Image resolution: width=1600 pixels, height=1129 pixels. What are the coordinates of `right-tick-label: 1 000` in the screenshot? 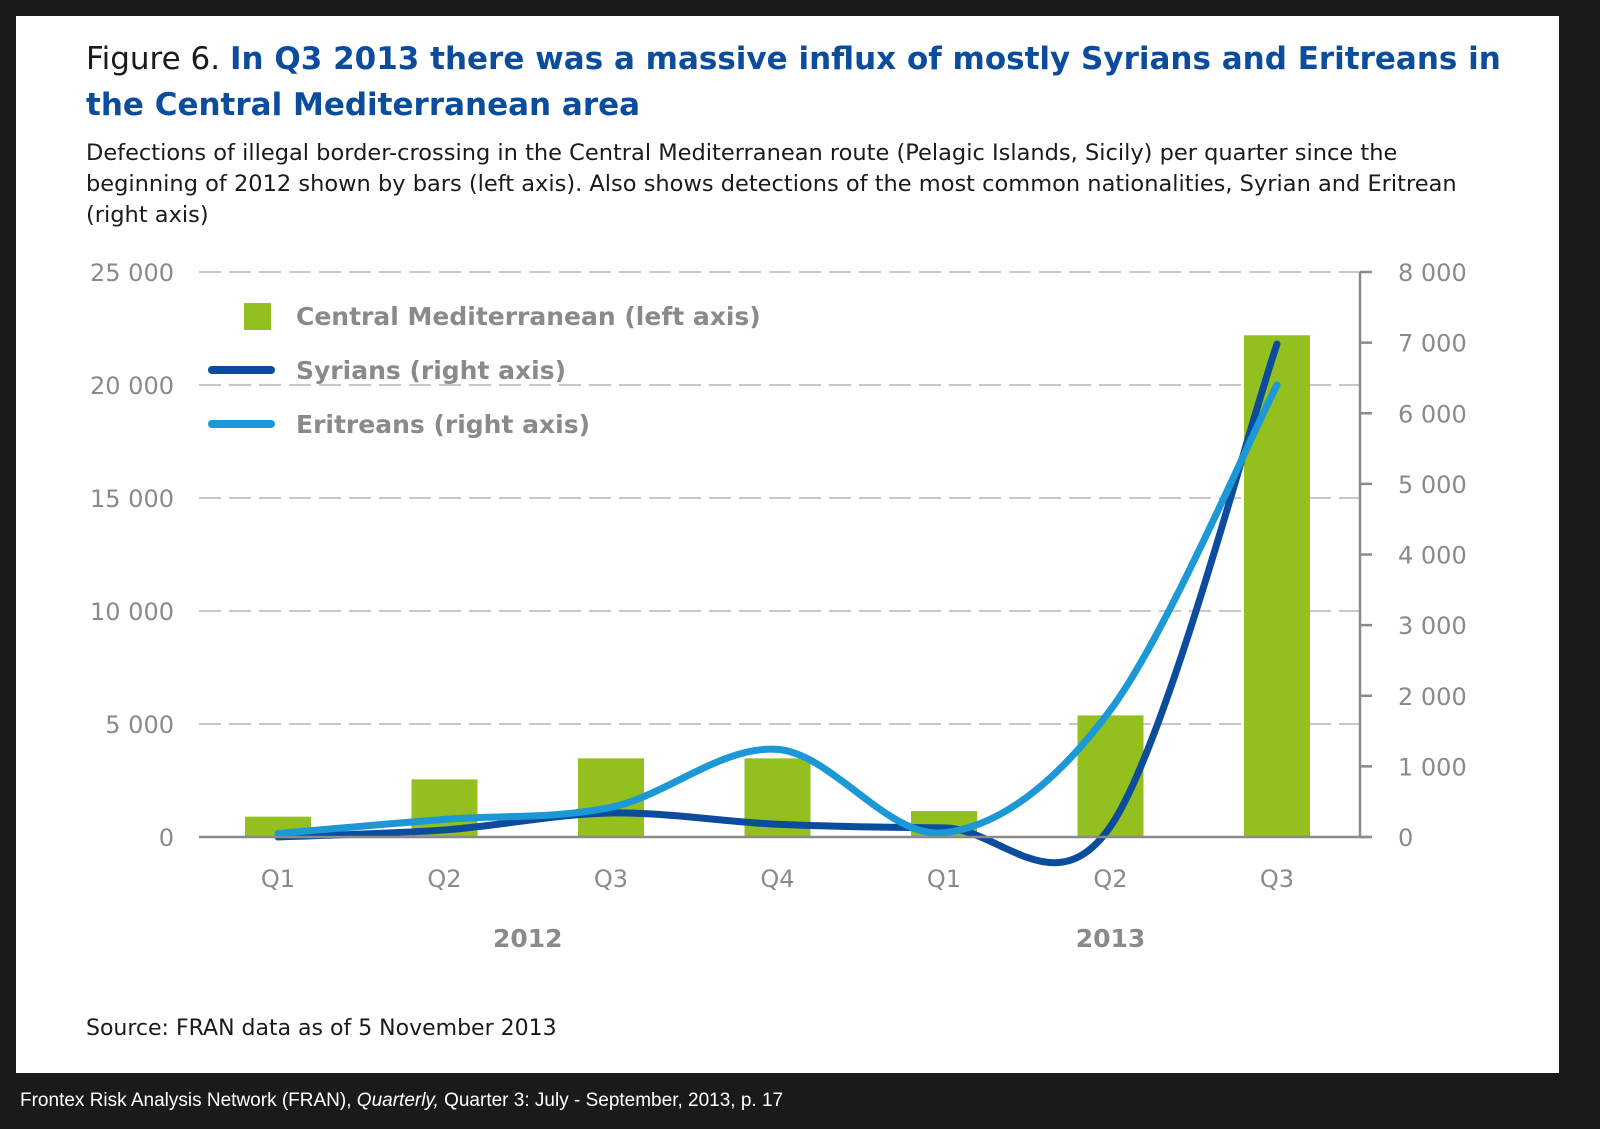 It's located at (1432, 767).